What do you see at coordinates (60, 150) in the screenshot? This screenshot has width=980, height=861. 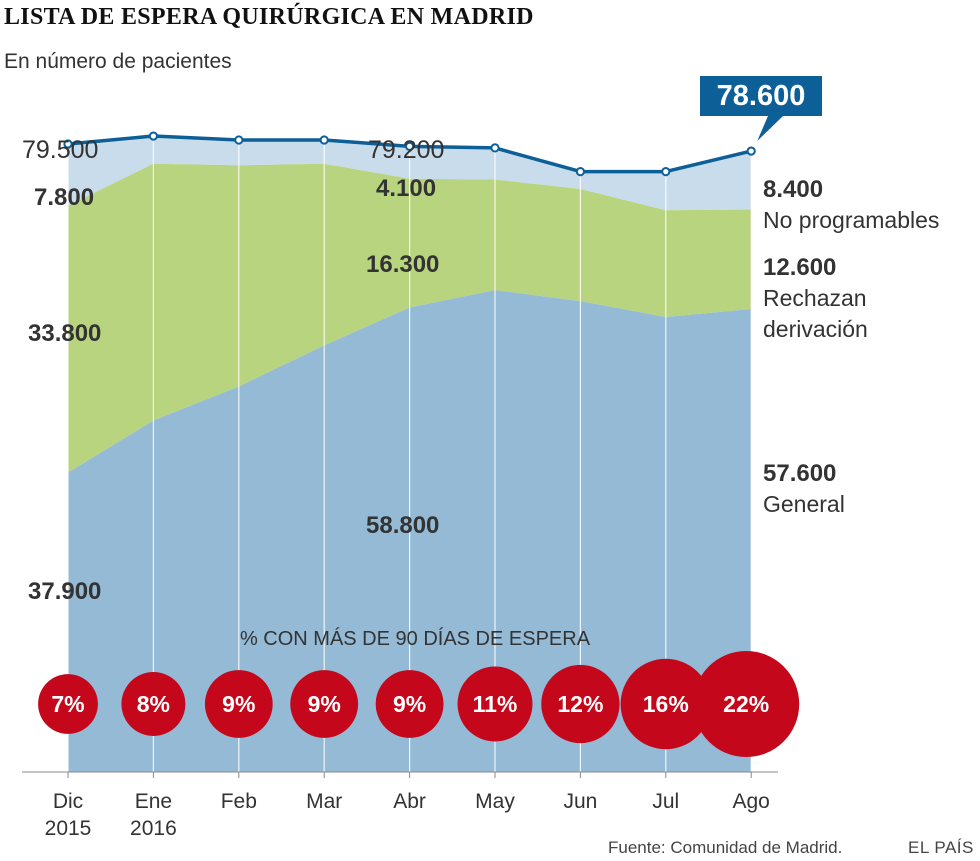 I see `total-label-first: 79.500` at bounding box center [60, 150].